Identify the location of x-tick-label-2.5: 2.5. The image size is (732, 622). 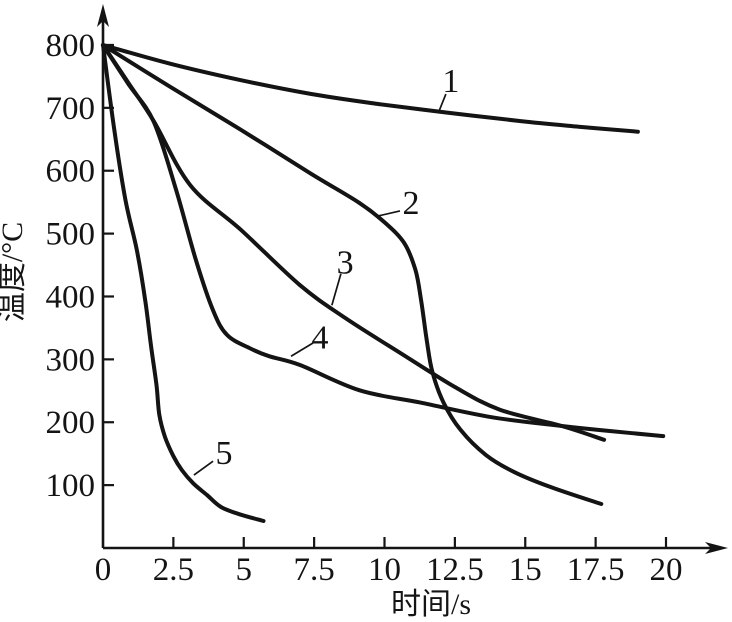
(173, 570).